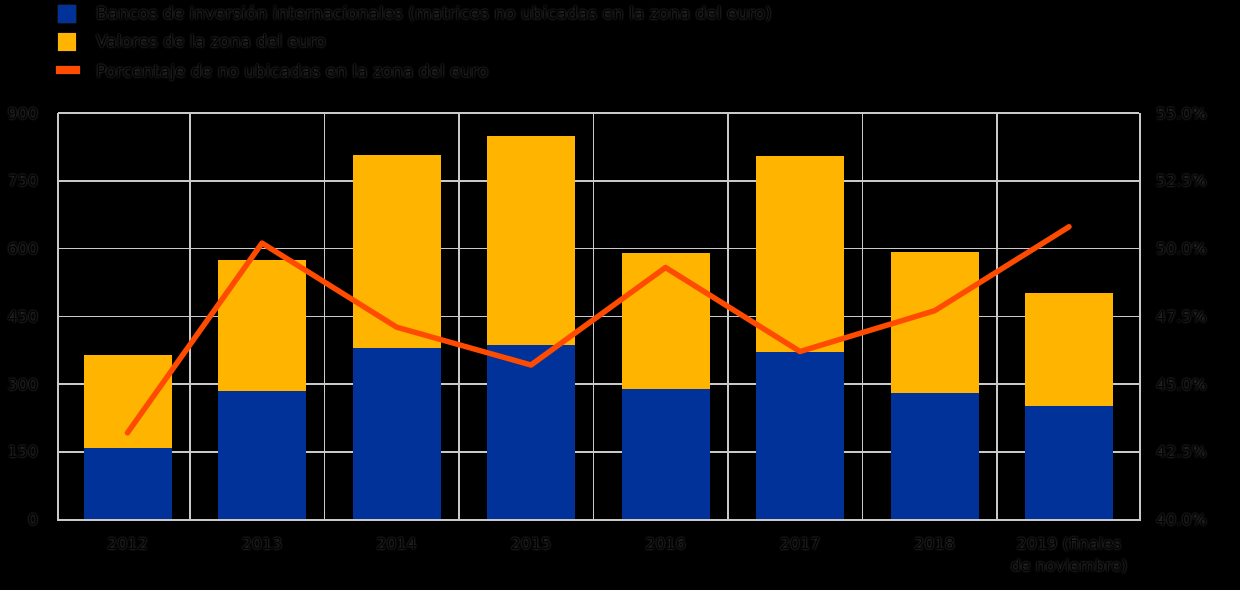 The height and width of the screenshot is (590, 1240). What do you see at coordinates (127, 543) in the screenshot?
I see `x-axis-tick: 2012` at bounding box center [127, 543].